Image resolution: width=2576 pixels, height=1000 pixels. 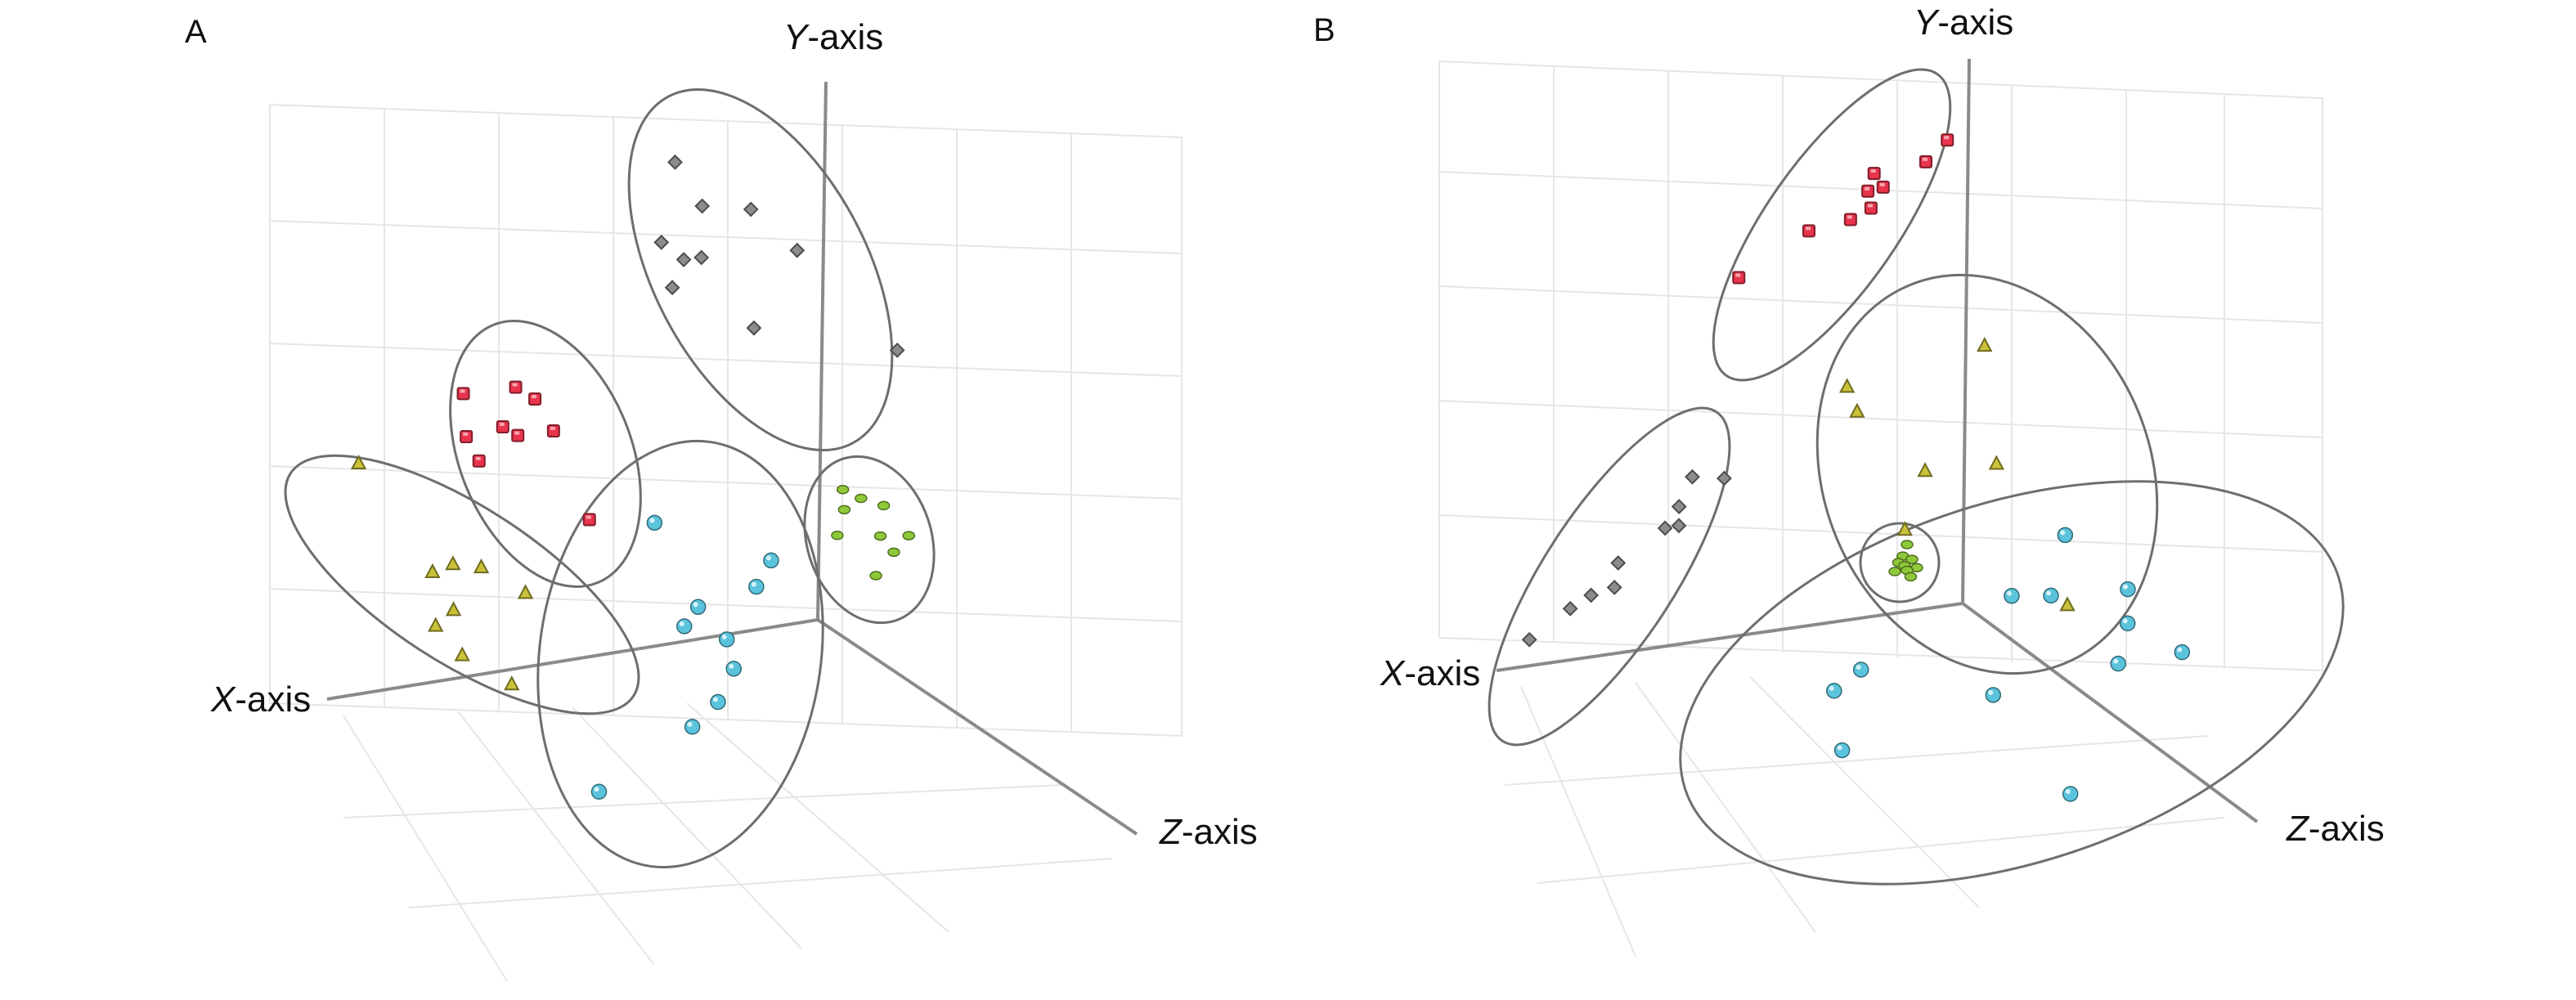 What do you see at coordinates (1324, 30) in the screenshot?
I see `panel-label: B` at bounding box center [1324, 30].